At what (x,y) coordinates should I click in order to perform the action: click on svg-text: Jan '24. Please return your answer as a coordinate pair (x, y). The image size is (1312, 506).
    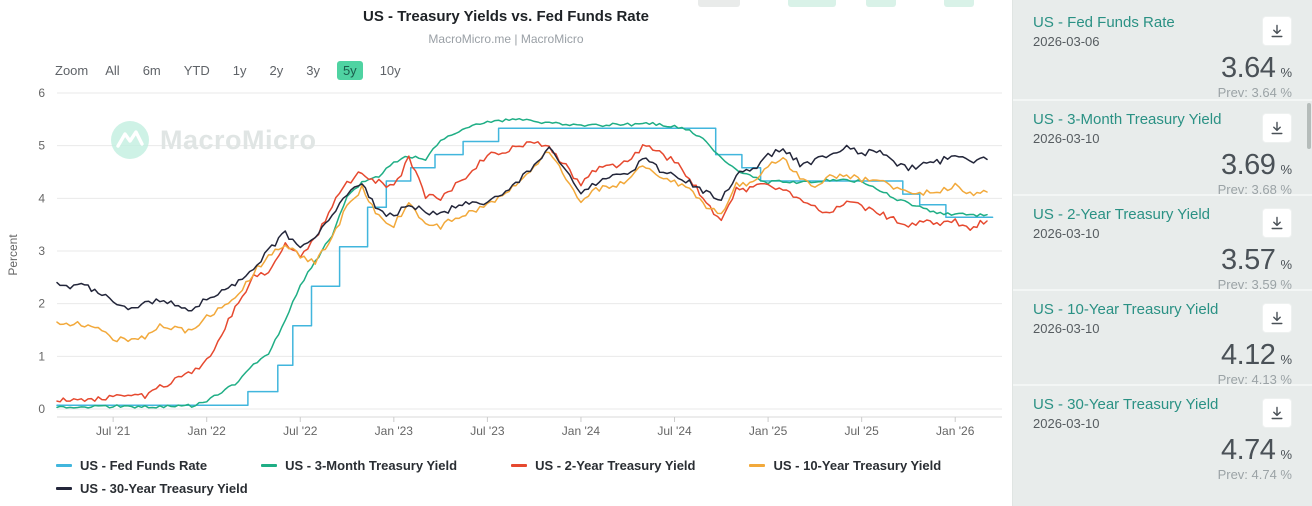
    Looking at the image, I should click on (581, 431).